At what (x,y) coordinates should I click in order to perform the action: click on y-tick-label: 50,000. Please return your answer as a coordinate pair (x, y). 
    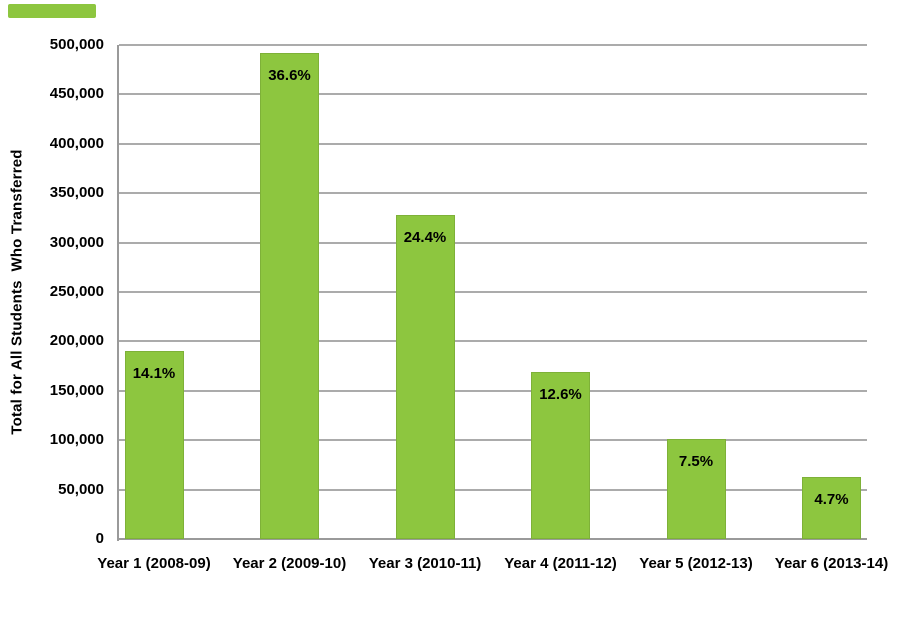
    Looking at the image, I should click on (81, 489).